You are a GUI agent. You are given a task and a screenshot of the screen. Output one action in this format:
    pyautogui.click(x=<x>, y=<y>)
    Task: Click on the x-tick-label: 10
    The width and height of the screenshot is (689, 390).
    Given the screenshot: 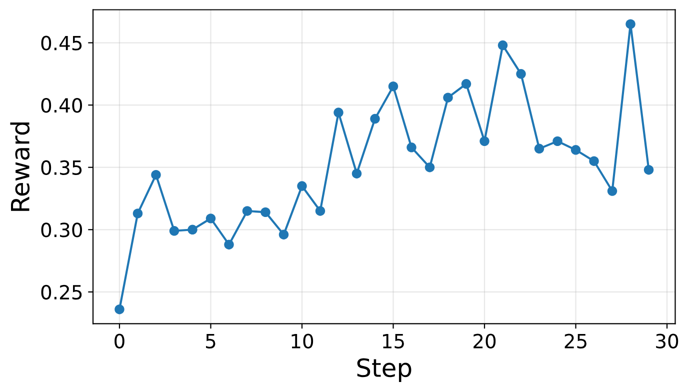 What is the action you would take?
    pyautogui.click(x=303, y=341)
    